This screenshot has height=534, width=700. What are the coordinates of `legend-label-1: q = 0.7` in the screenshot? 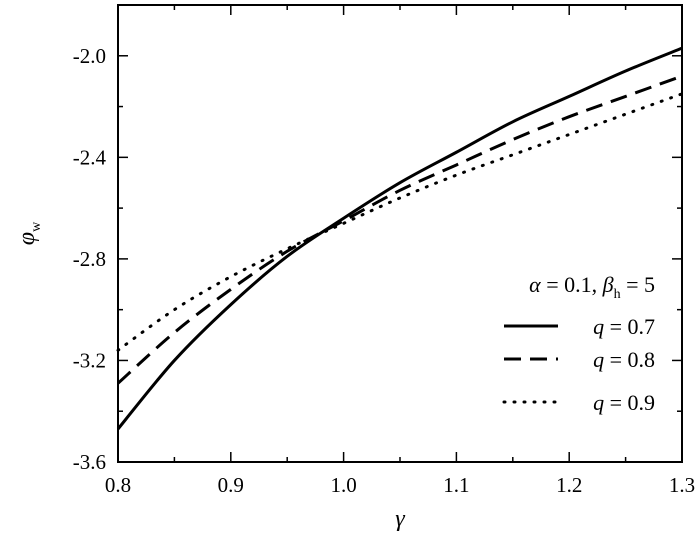 It's located at (624, 326).